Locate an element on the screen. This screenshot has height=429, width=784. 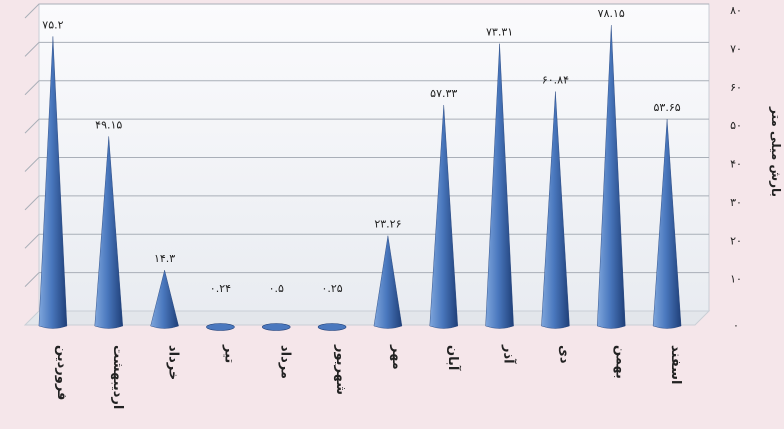
x-category-label: شهریور is located at coordinates (340, 369).